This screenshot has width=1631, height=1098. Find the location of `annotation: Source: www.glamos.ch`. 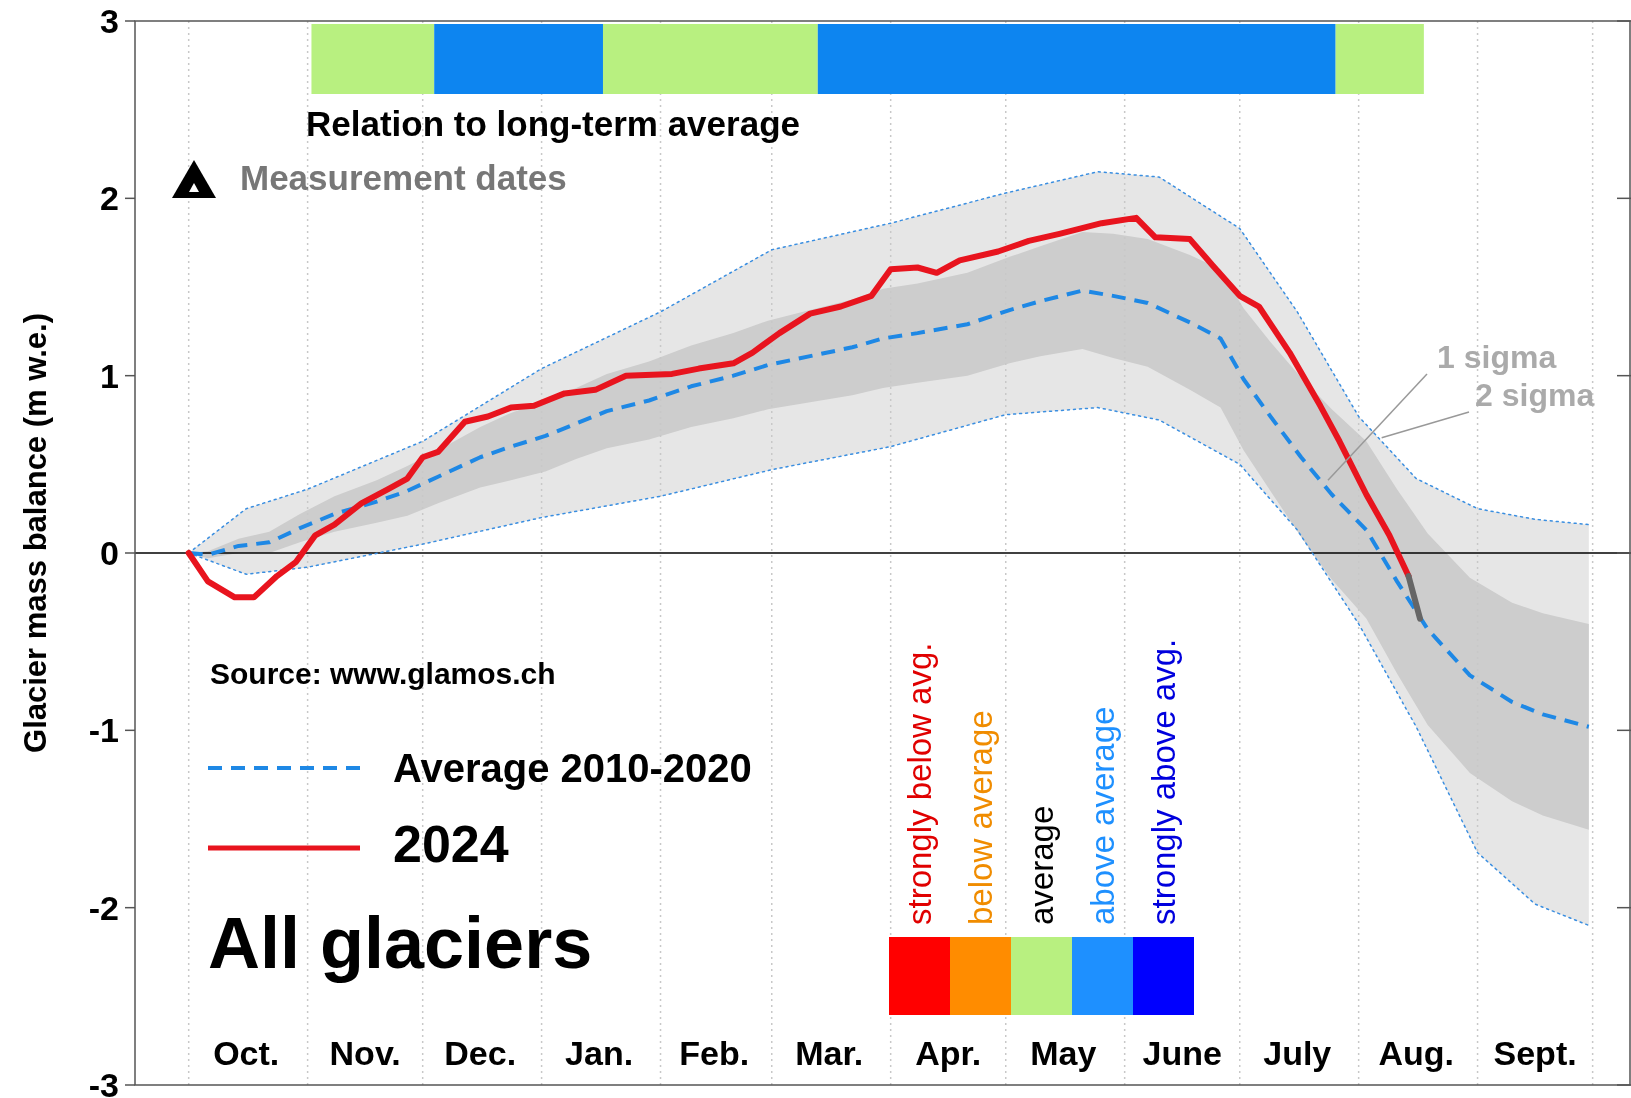

annotation: Source: www.glamos.ch is located at coordinates (383, 673).